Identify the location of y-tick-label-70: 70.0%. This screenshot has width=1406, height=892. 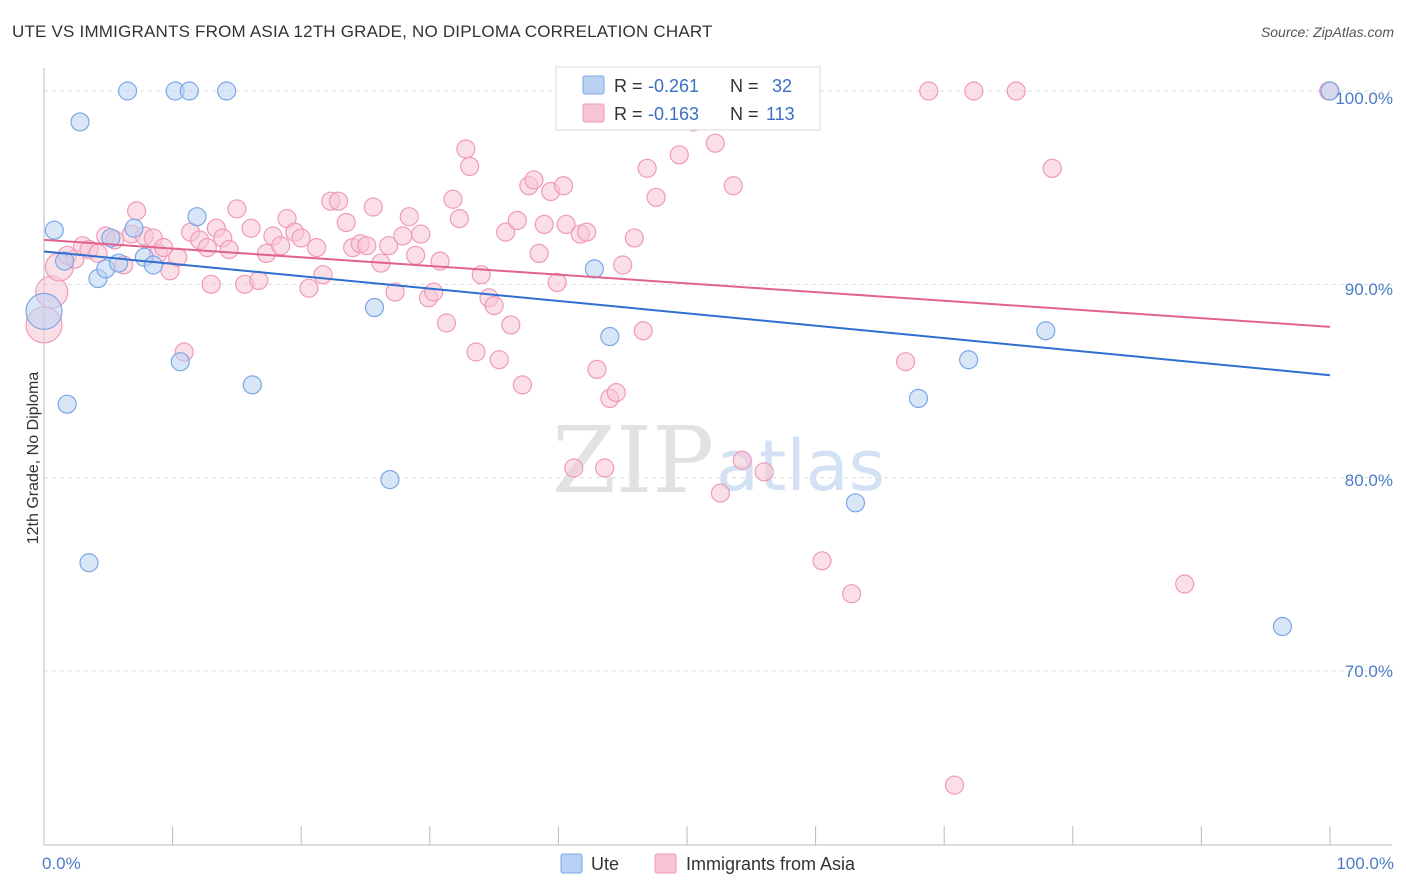
(1369, 671).